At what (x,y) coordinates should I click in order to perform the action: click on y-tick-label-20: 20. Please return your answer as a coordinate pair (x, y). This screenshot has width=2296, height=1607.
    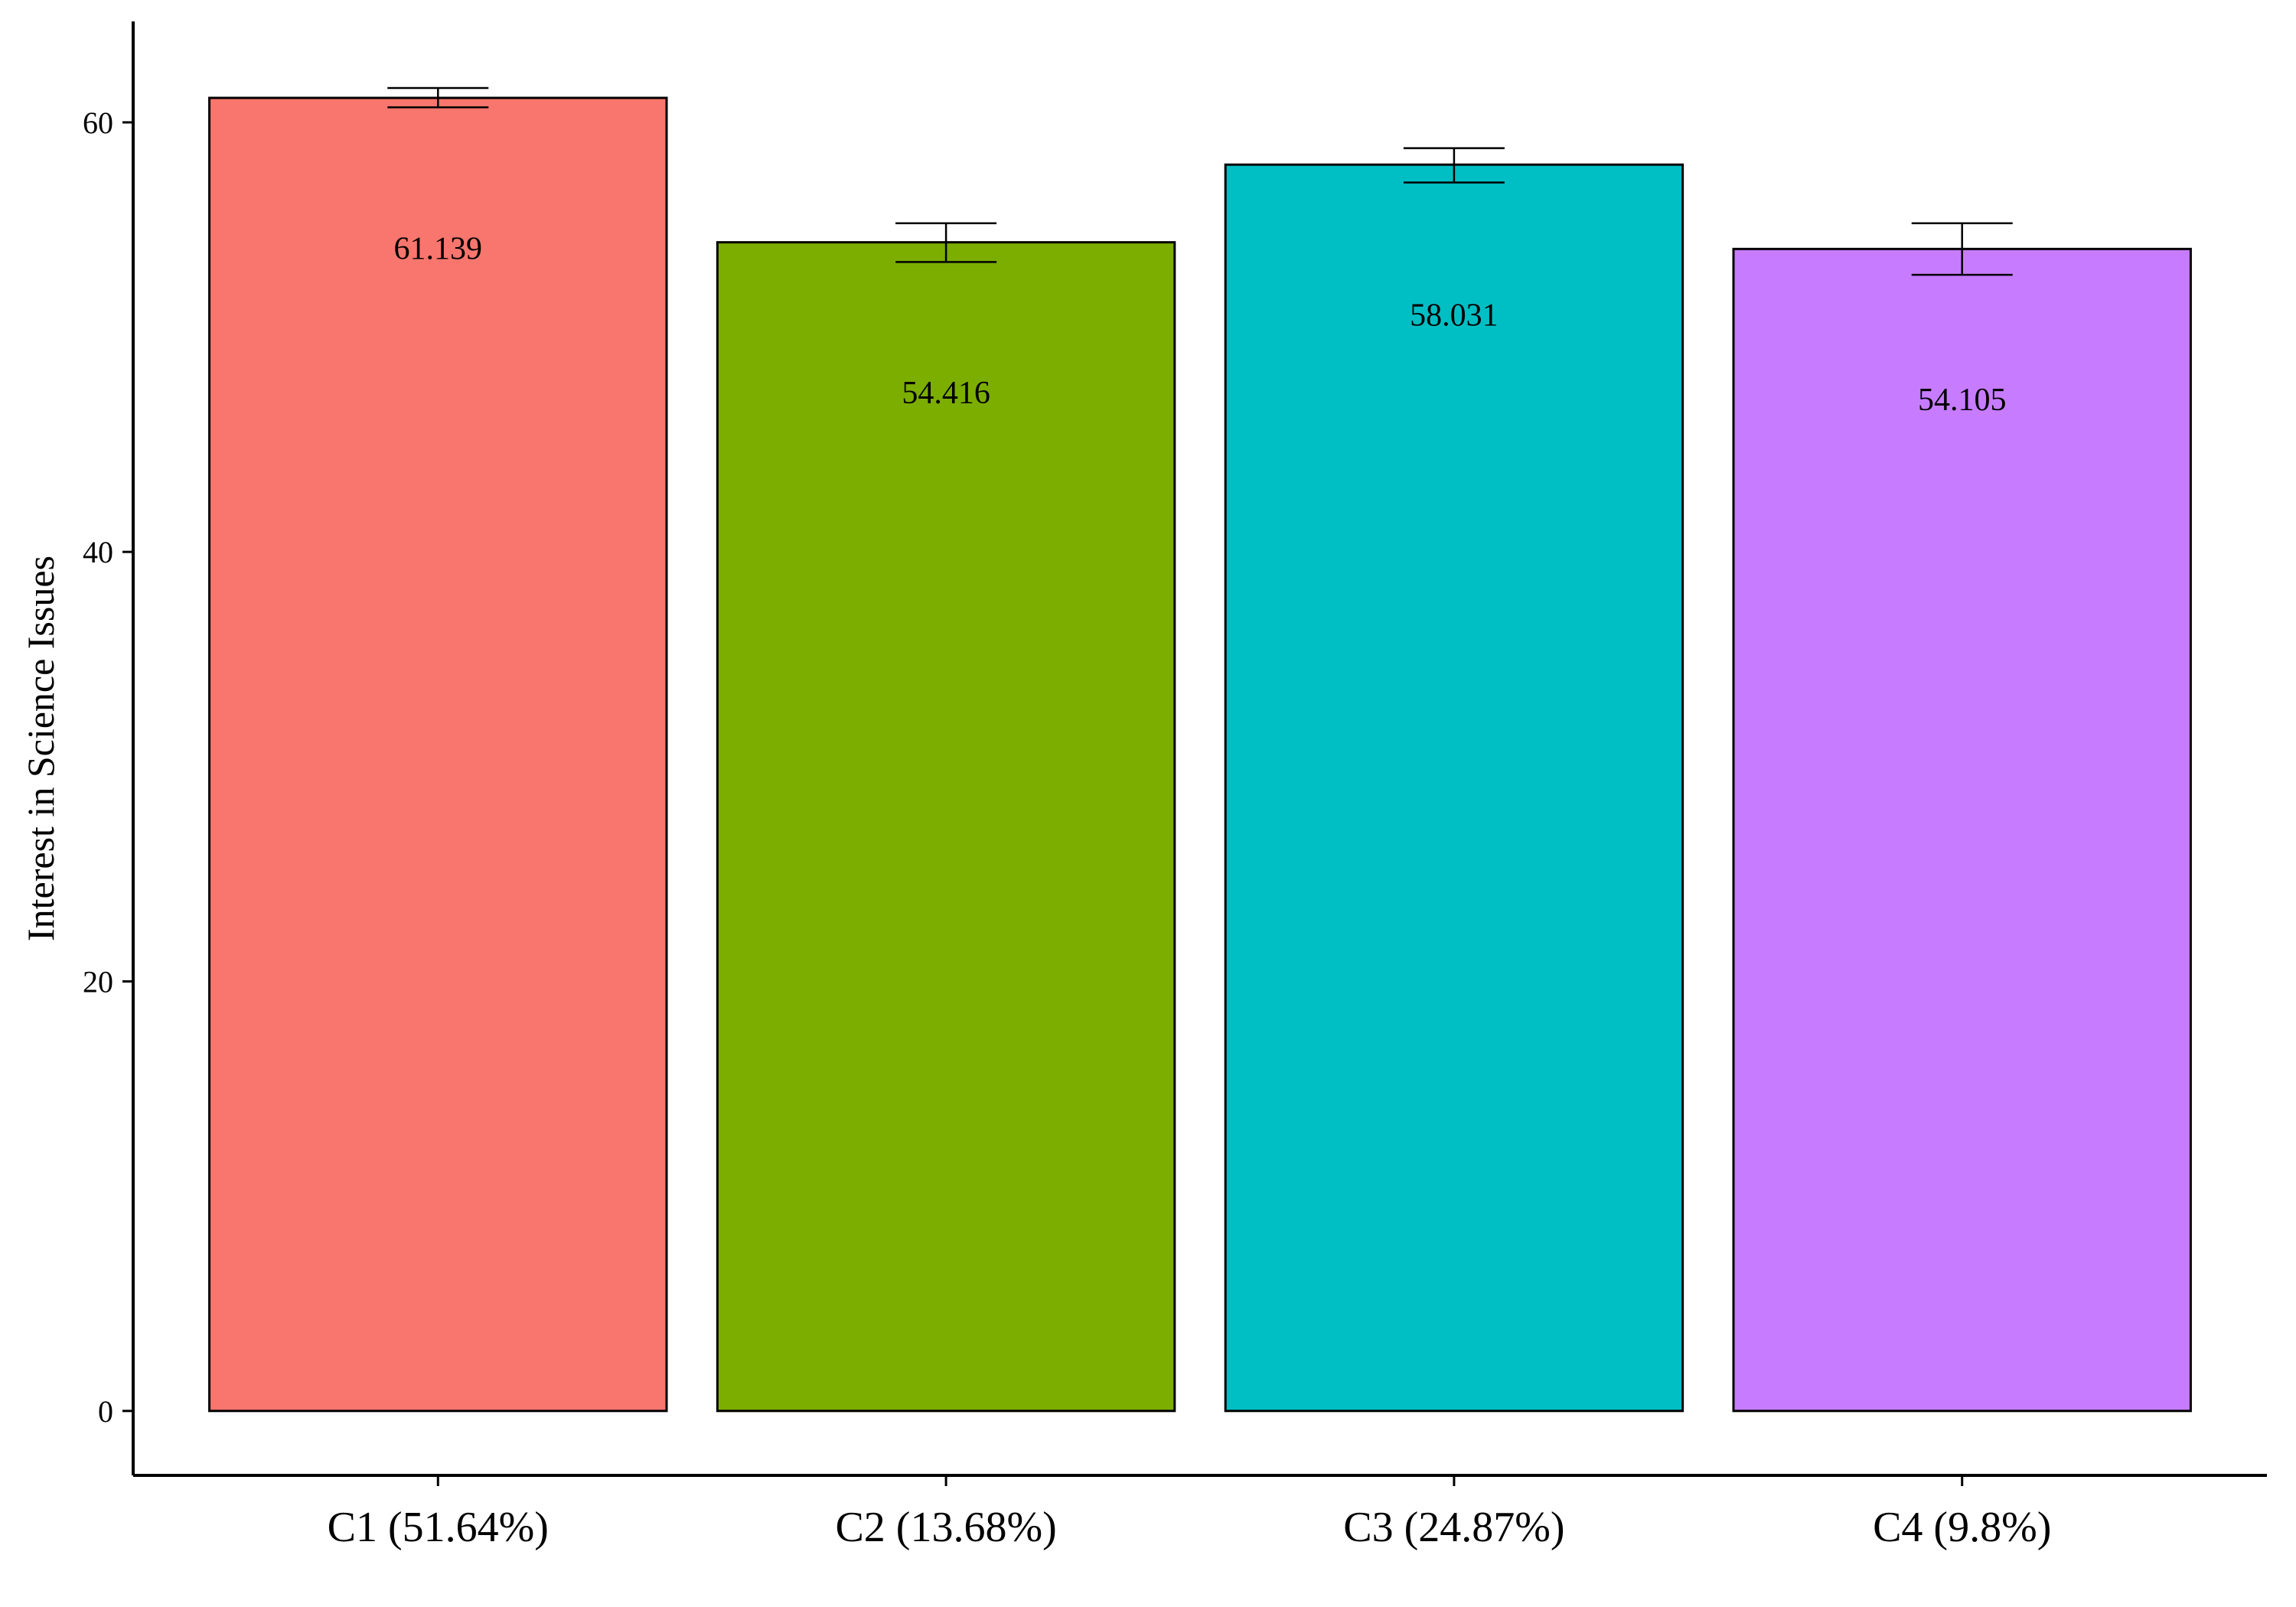
    Looking at the image, I should click on (98, 982).